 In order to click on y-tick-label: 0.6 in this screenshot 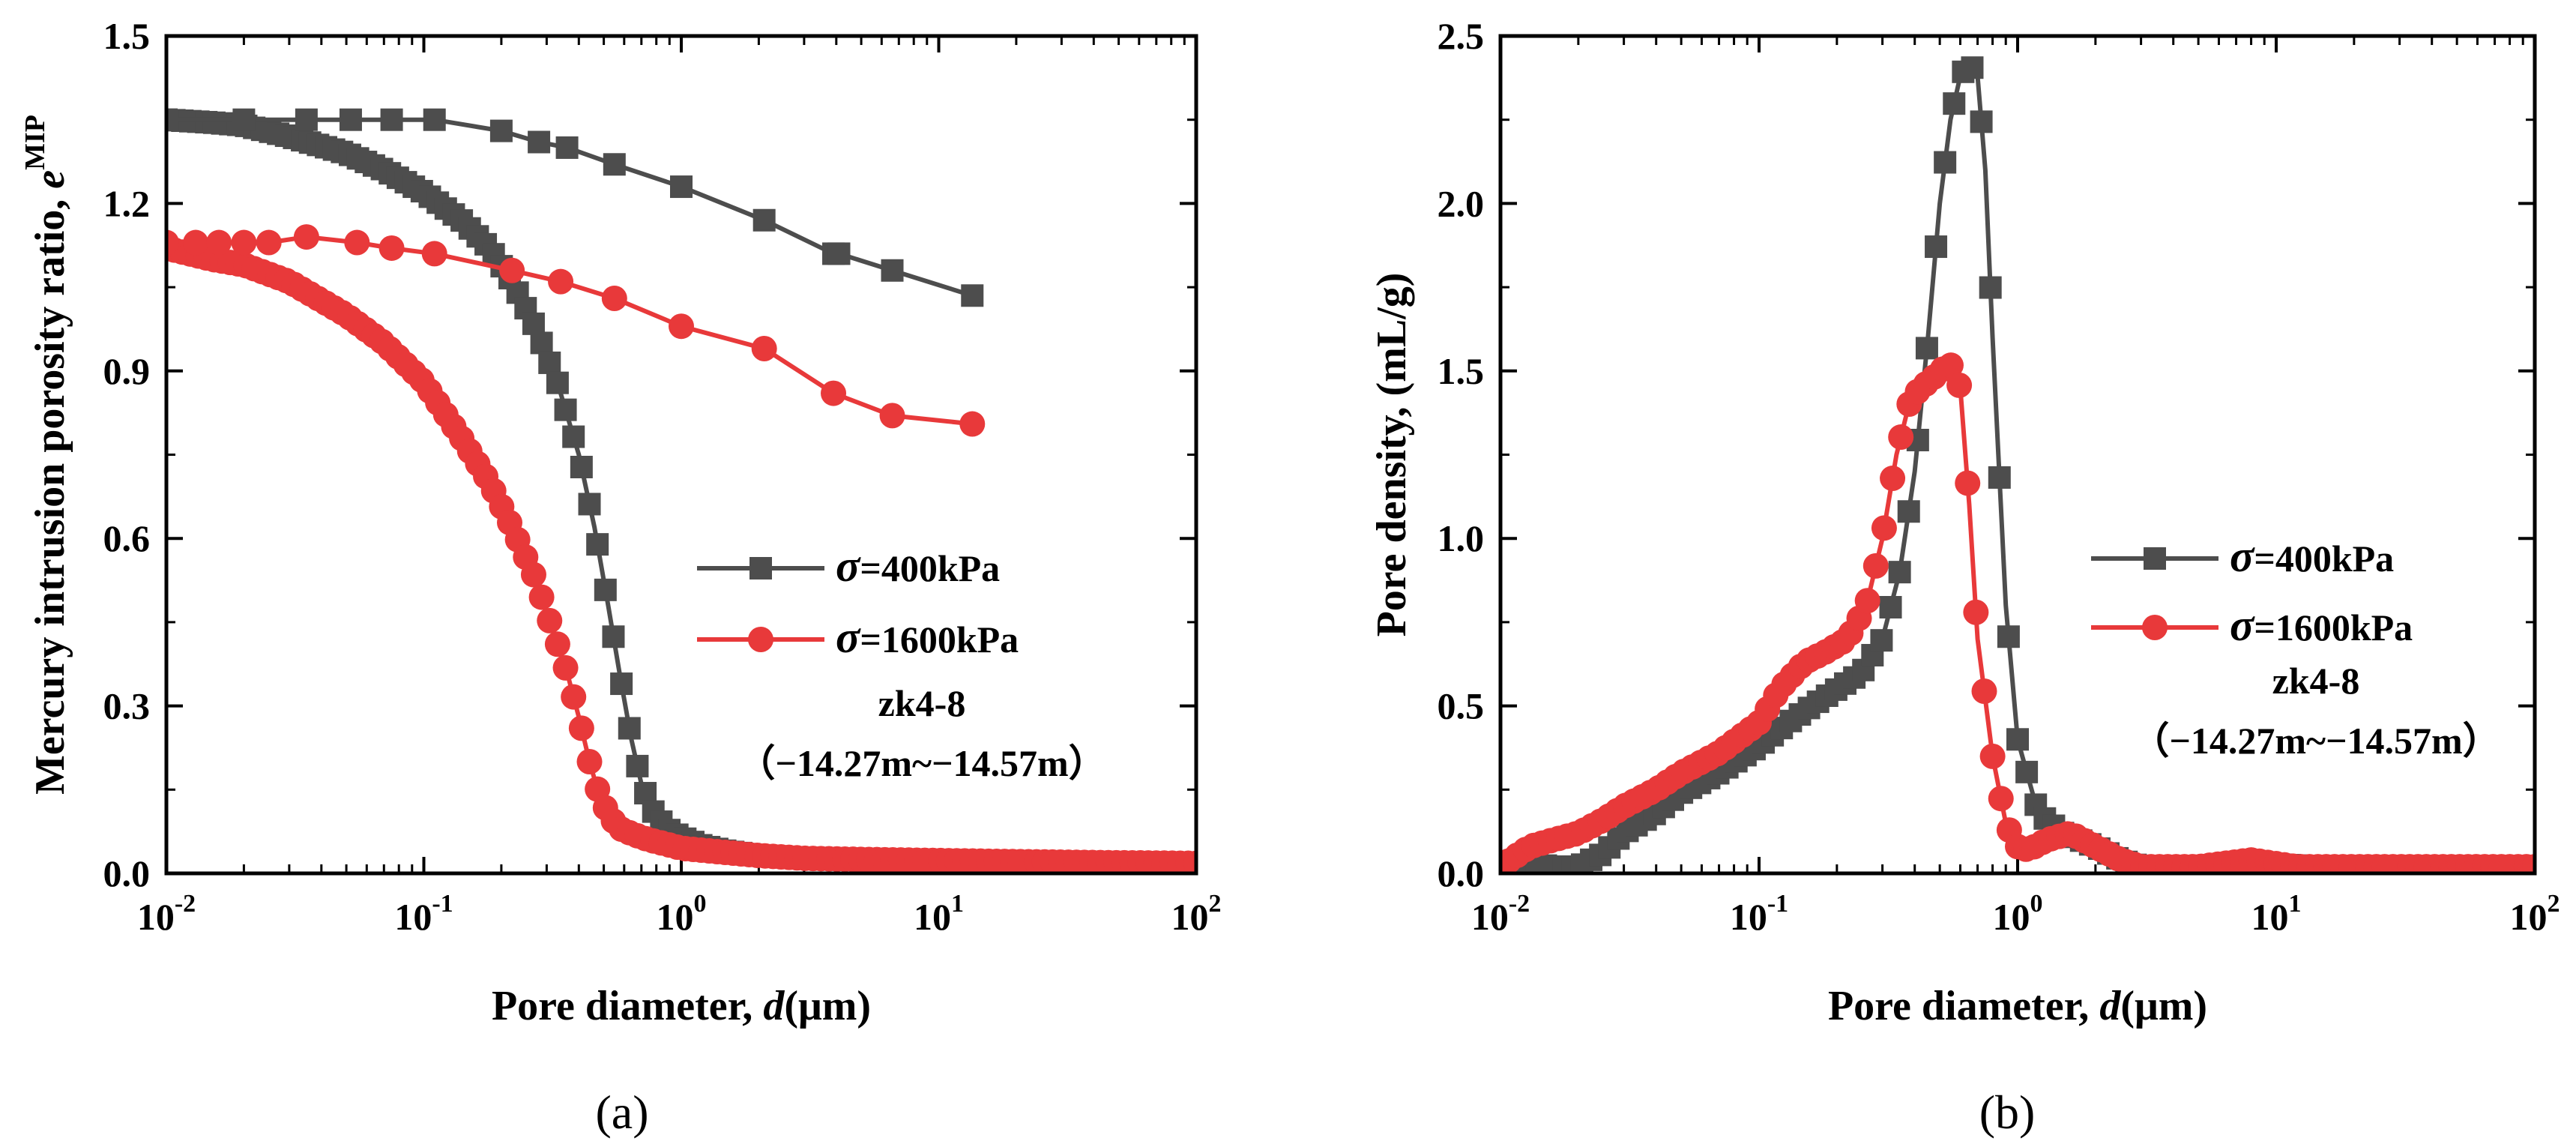, I will do `click(127, 538)`.